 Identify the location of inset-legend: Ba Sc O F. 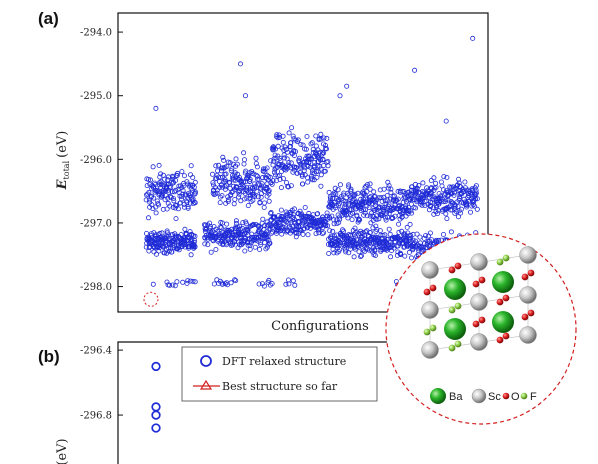
(483, 396).